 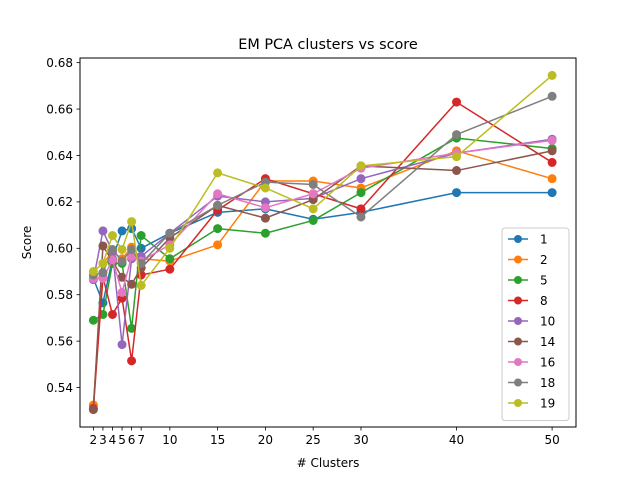 I want to click on x-tick-label: 2, so click(x=94, y=440).